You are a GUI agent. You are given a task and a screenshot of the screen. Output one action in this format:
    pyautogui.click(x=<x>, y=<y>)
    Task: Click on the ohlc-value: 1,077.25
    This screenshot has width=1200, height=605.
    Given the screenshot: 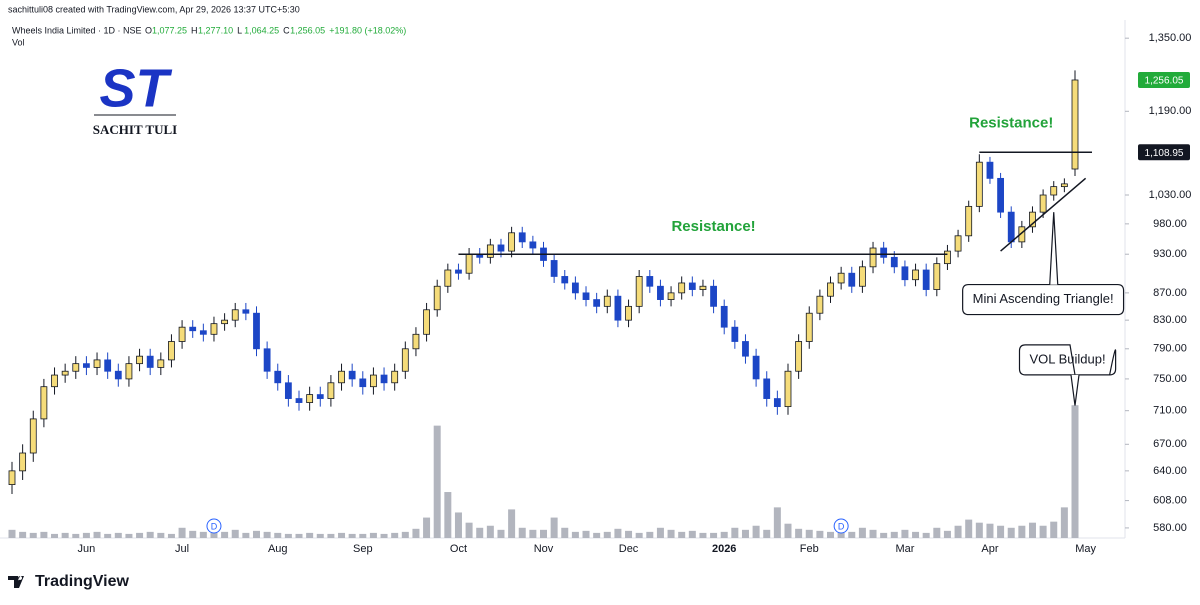 What is the action you would take?
    pyautogui.click(x=169, y=30)
    